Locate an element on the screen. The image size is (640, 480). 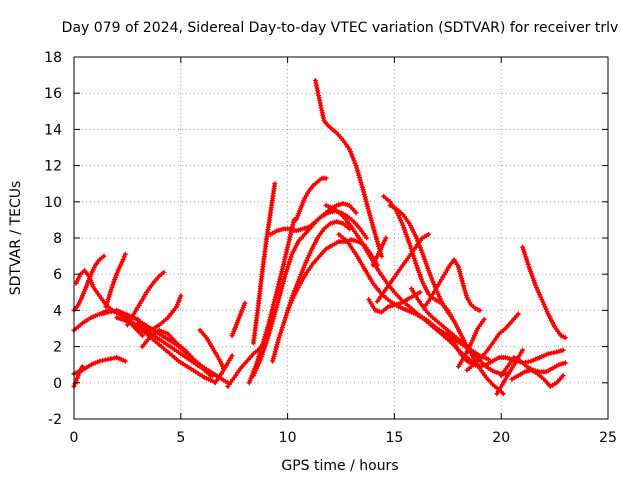
x-tick-label: 10 is located at coordinates (288, 438).